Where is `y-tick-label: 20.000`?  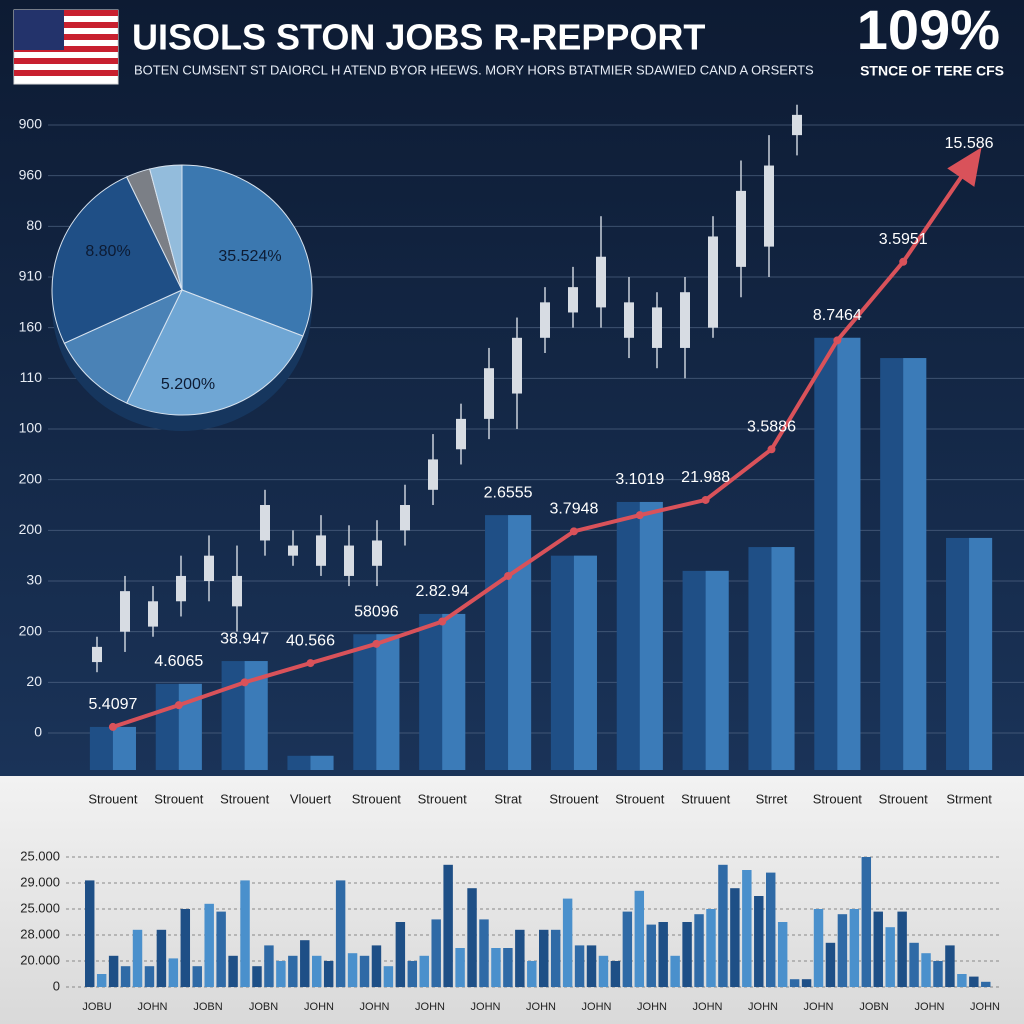
y-tick-label: 20.000 is located at coordinates (40, 959).